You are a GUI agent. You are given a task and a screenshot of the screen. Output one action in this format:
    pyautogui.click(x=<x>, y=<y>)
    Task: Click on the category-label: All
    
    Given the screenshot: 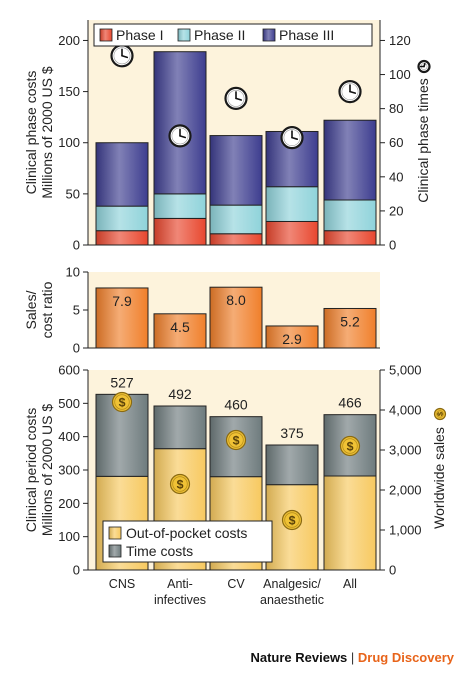 What is the action you would take?
    pyautogui.click(x=350, y=584)
    